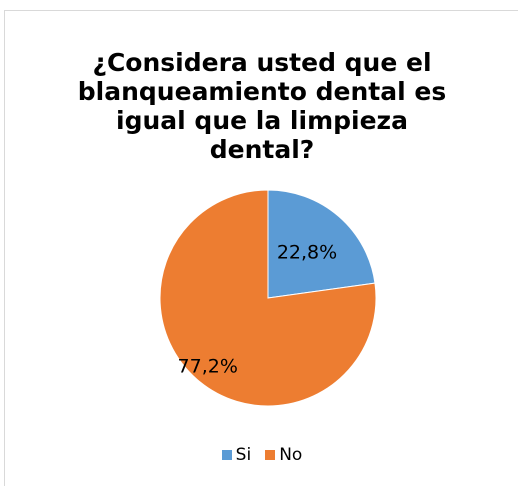  I want to click on legend-label-si: Si, so click(243, 455).